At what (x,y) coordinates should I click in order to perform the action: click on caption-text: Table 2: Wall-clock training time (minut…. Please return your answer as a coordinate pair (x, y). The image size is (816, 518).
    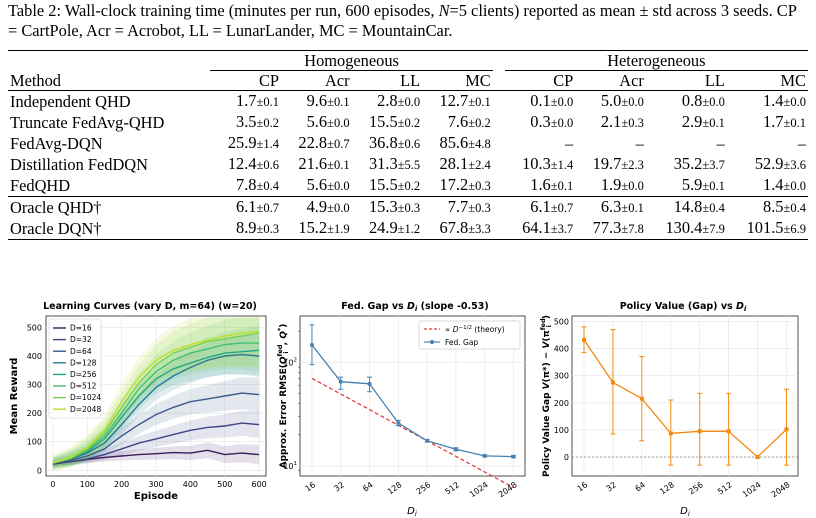
    Looking at the image, I should click on (402, 20).